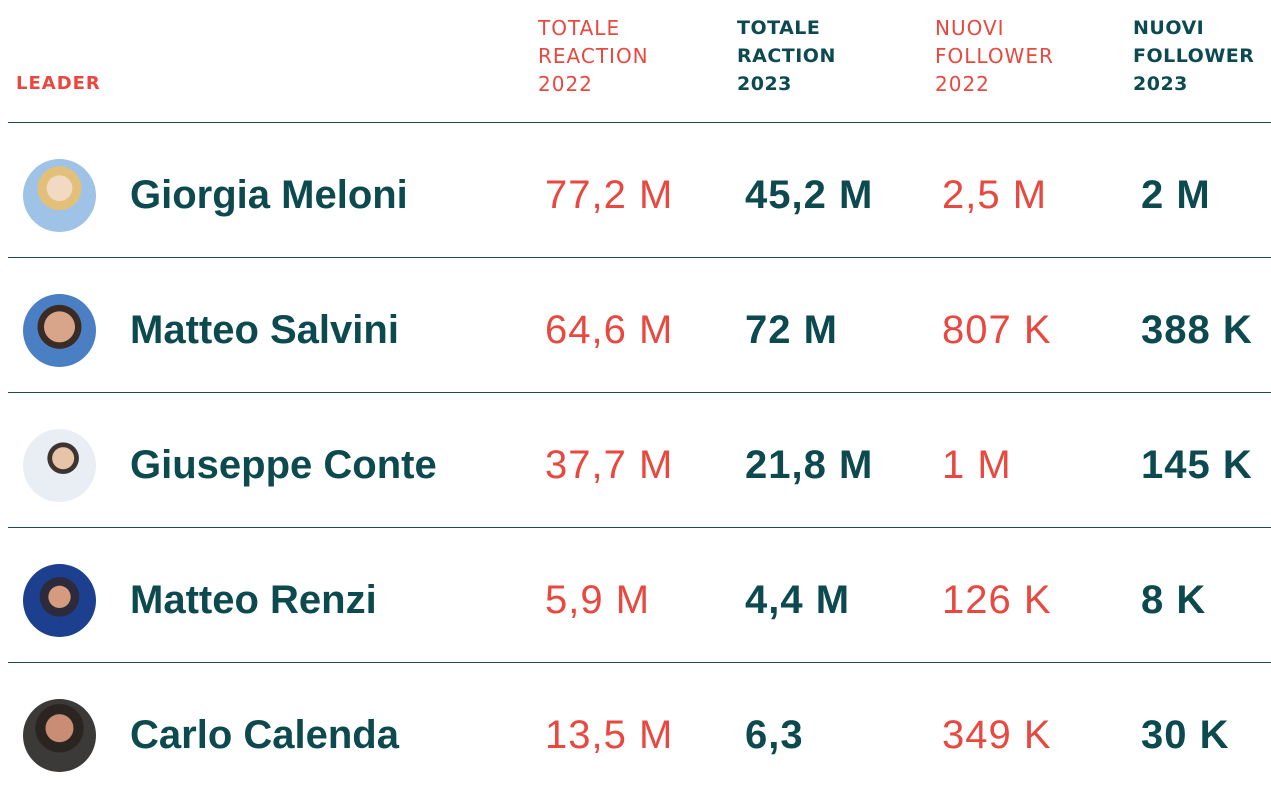  Describe the element at coordinates (609, 330) in the screenshot. I see `cell-value: 64,6 M` at that location.